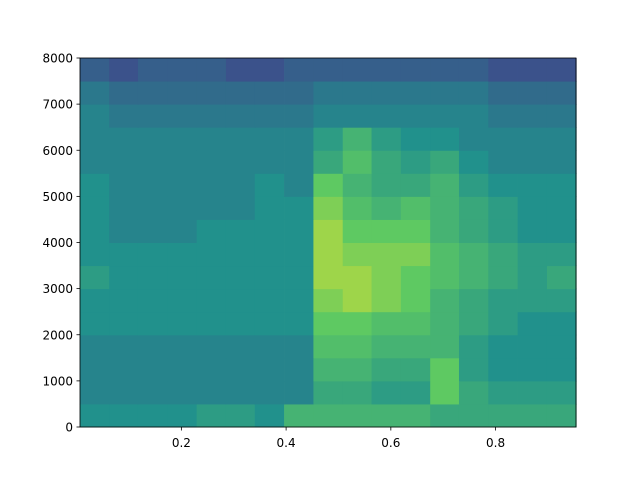  Describe the element at coordinates (495, 443) in the screenshot. I see `x-tick-label: 0.8` at that location.